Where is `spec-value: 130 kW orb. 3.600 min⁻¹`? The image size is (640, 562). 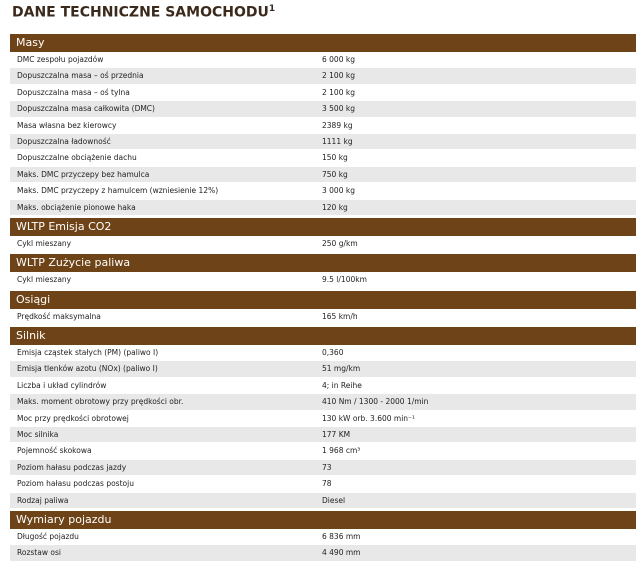 spec-value: 130 kW orb. 3.600 min⁻¹ is located at coordinates (369, 418).